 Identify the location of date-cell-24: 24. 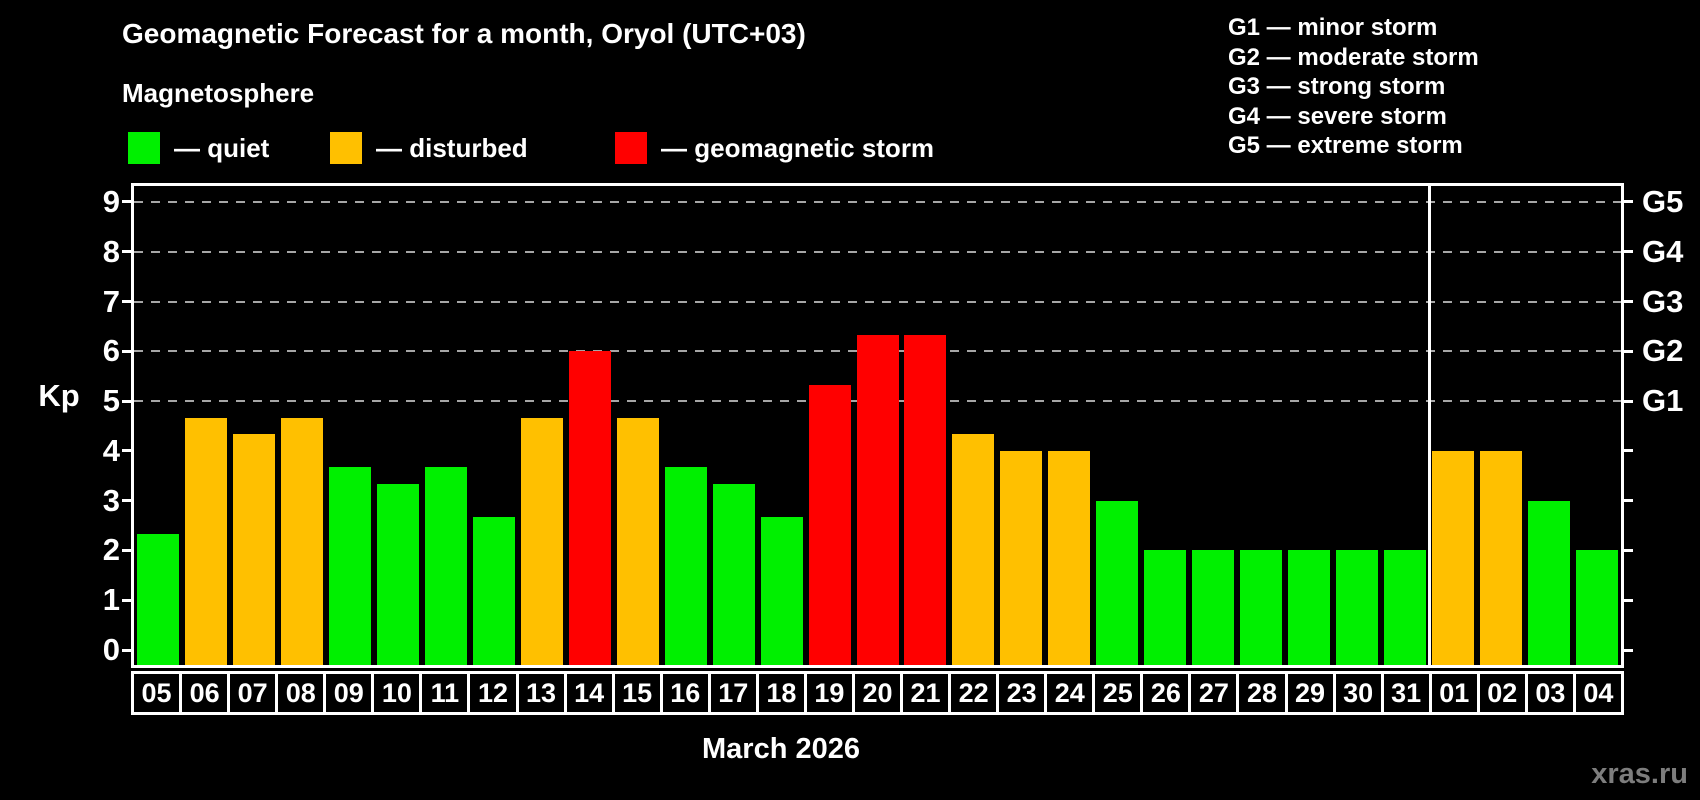
(1070, 693).